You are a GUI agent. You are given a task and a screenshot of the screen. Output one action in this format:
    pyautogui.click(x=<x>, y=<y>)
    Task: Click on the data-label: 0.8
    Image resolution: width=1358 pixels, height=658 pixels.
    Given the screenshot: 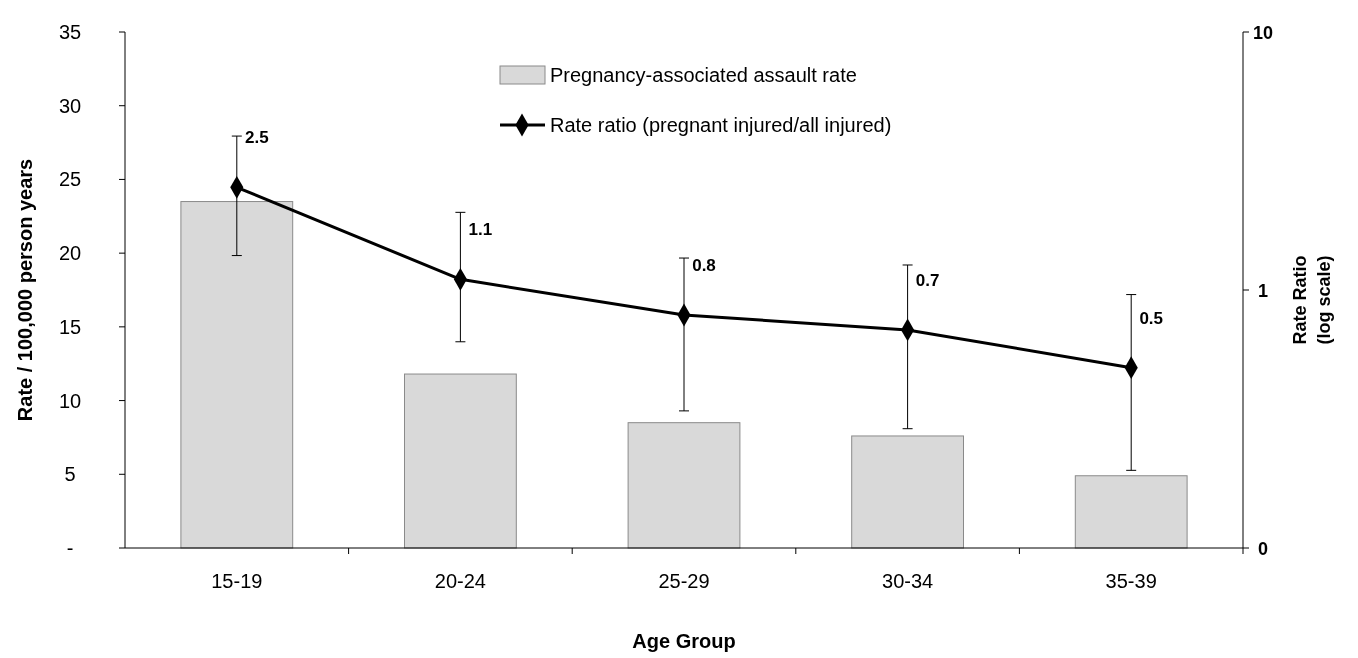 What is the action you would take?
    pyautogui.click(x=704, y=265)
    